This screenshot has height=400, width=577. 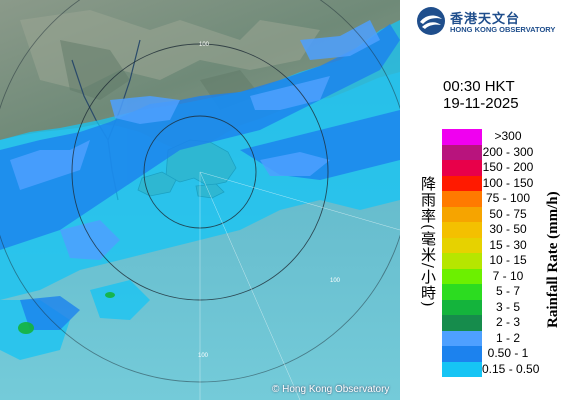 I want to click on legend-row: 0.50 - 1, so click(x=487, y=354).